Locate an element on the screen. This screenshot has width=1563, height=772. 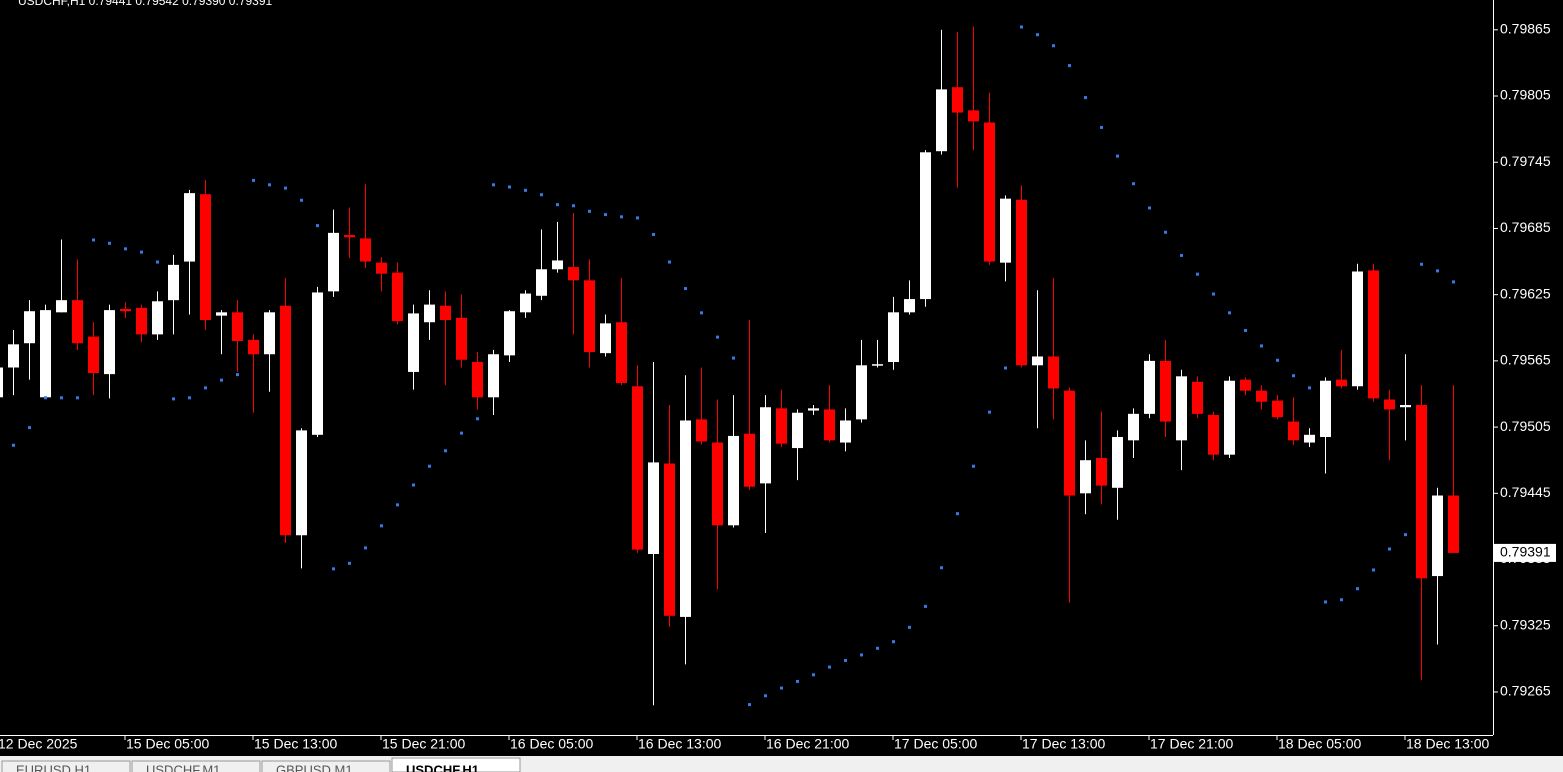
y-tick-label: 0.79865 is located at coordinates (1525, 29).